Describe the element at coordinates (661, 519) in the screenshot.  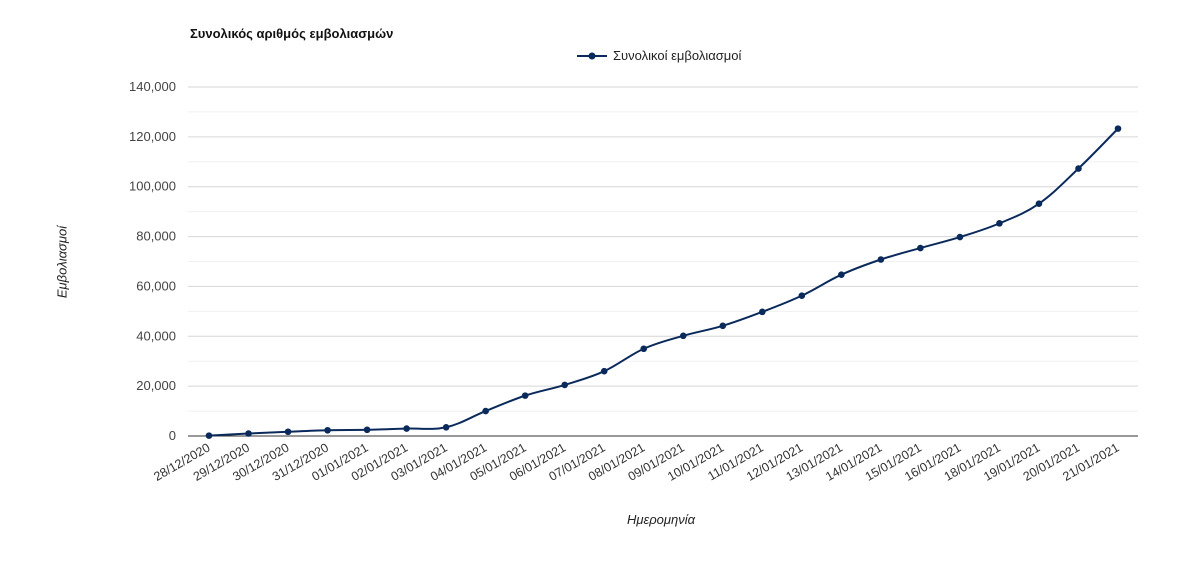
I see `x-axis-title: Ημερομηνία` at that location.